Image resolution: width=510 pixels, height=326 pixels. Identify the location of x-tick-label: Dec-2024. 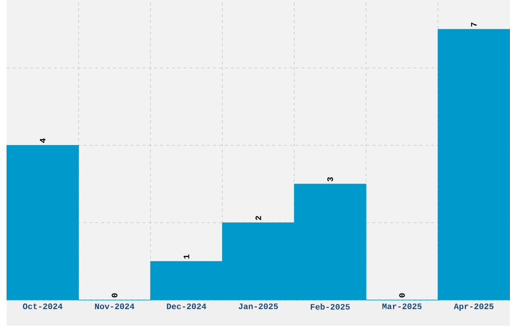
(186, 307).